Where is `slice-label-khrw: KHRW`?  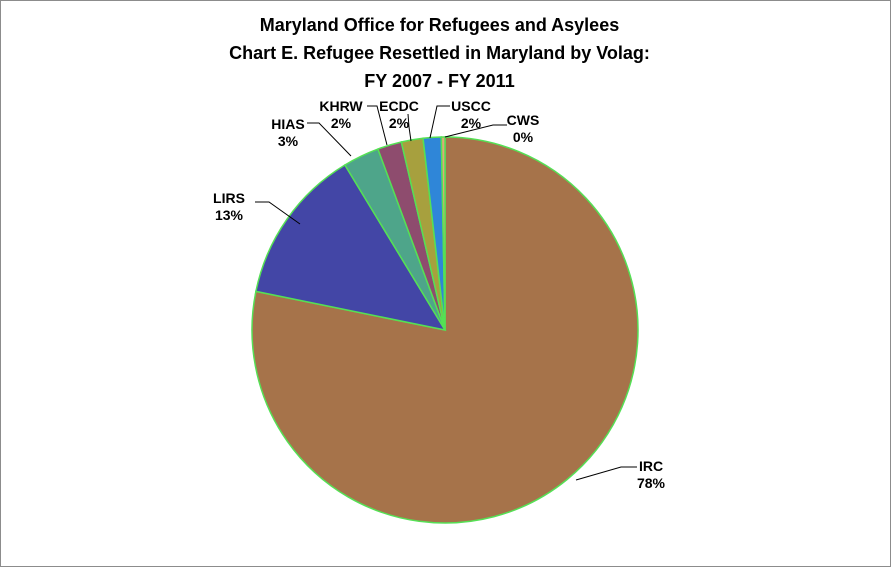 slice-label-khrw: KHRW is located at coordinates (341, 106).